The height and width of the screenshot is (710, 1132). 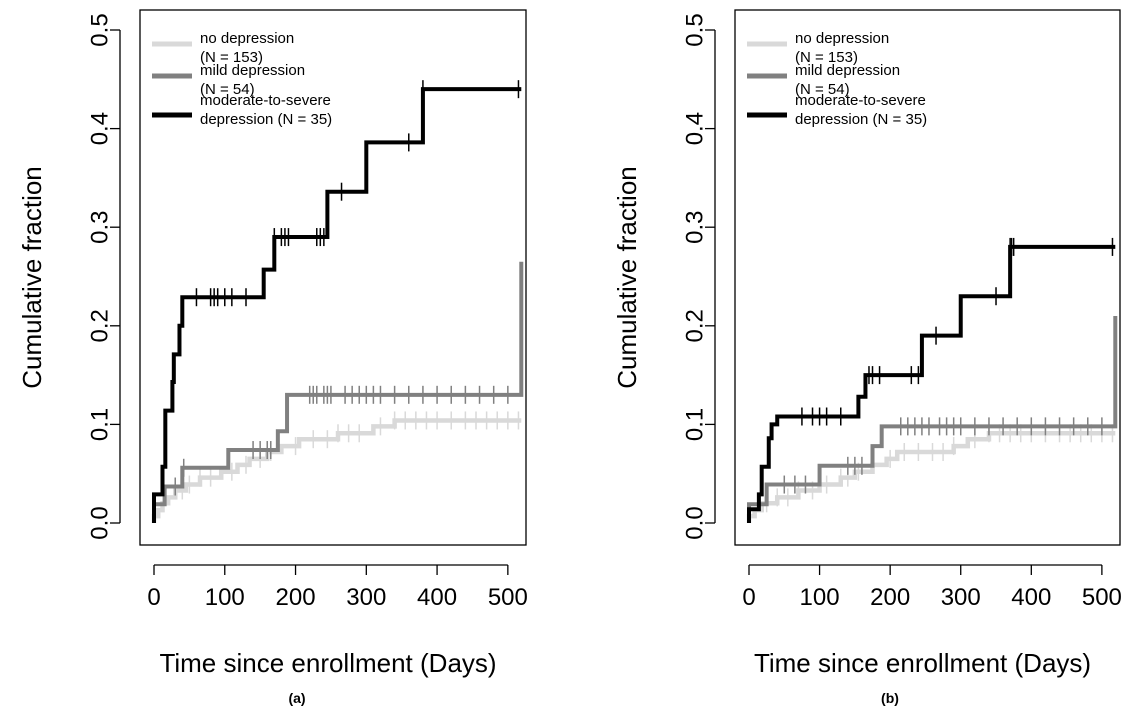 What do you see at coordinates (822, 89) in the screenshot?
I see `panel-b-legend-label-1-line2: (N = 54)` at bounding box center [822, 89].